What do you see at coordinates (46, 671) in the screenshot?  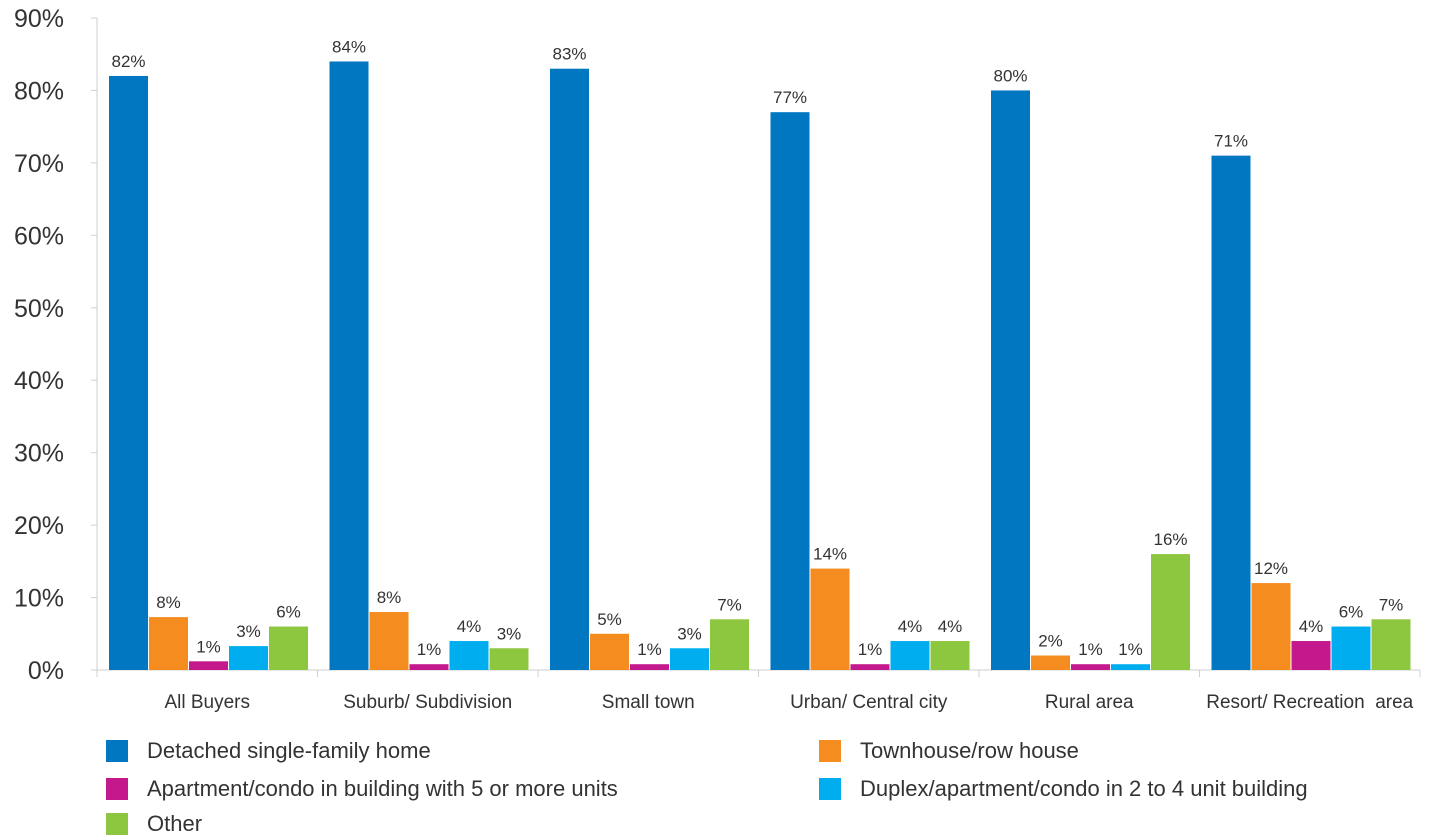 I see `y-tick-label: 0%` at bounding box center [46, 671].